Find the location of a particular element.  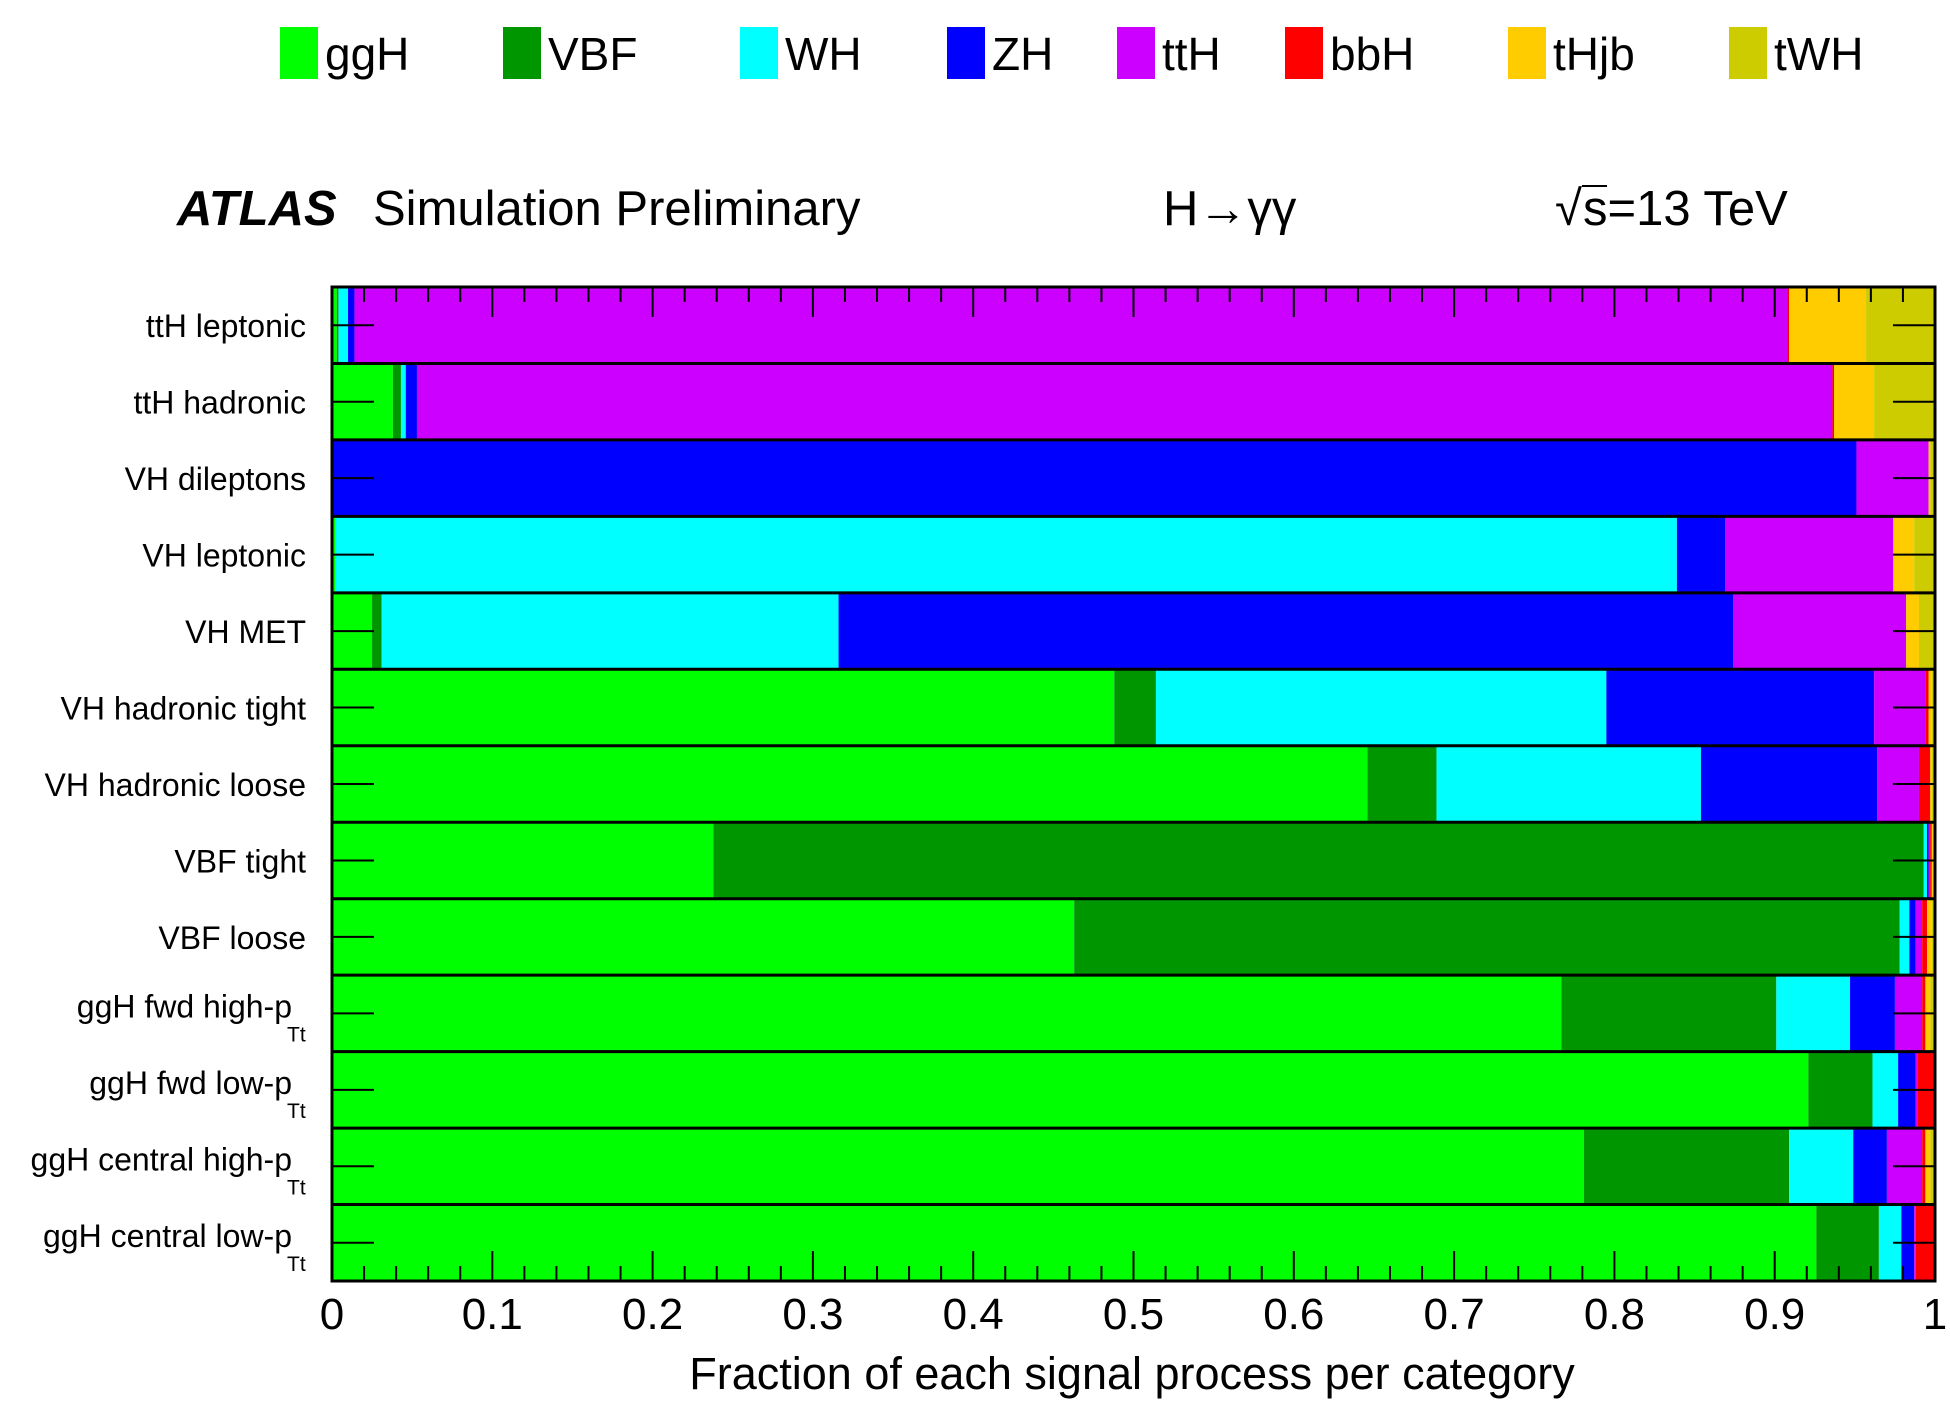

process-label: H→γγ is located at coordinates (1230, 209).